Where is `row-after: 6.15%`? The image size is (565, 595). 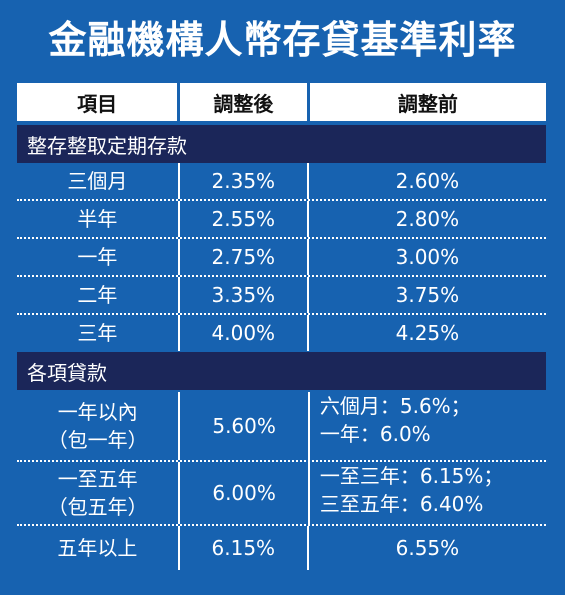 row-after: 6.15% is located at coordinates (242, 548).